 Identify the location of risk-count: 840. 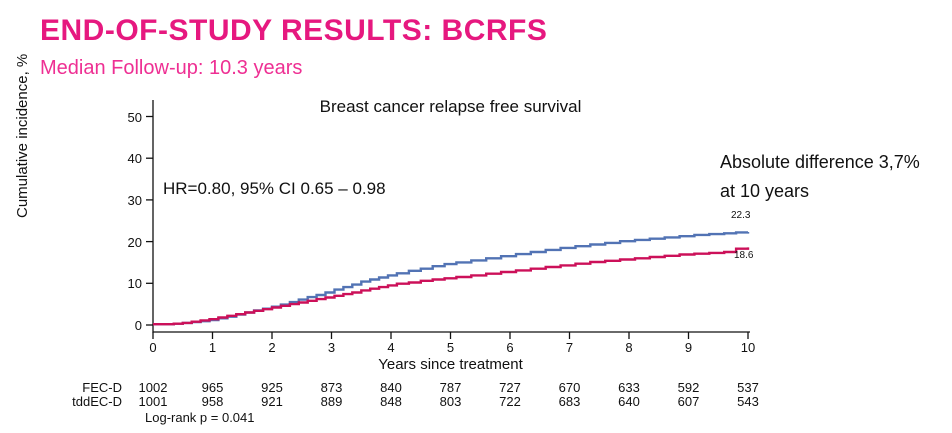
(391, 387).